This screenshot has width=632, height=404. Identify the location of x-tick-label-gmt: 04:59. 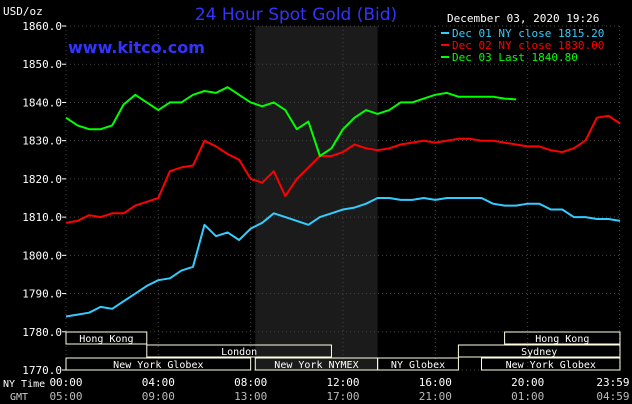
(612, 396).